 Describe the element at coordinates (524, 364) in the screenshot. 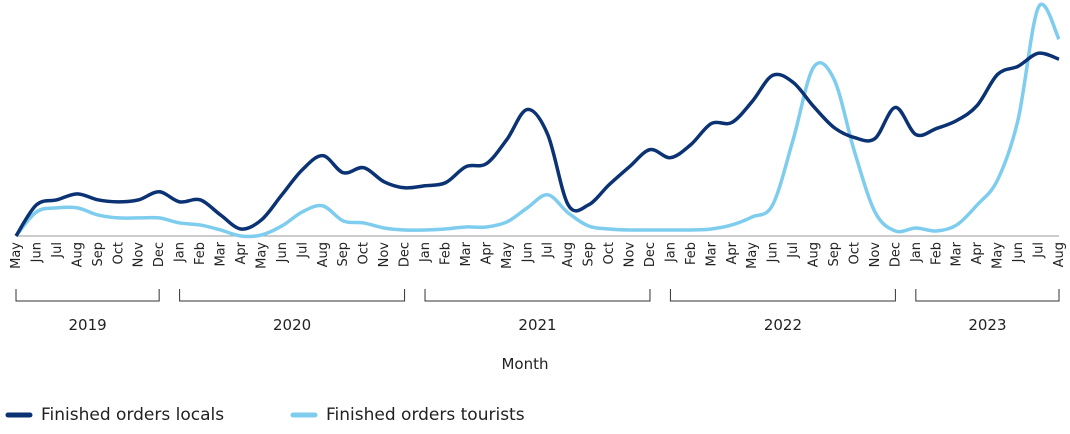

I see `x-axis-title: Month` at that location.